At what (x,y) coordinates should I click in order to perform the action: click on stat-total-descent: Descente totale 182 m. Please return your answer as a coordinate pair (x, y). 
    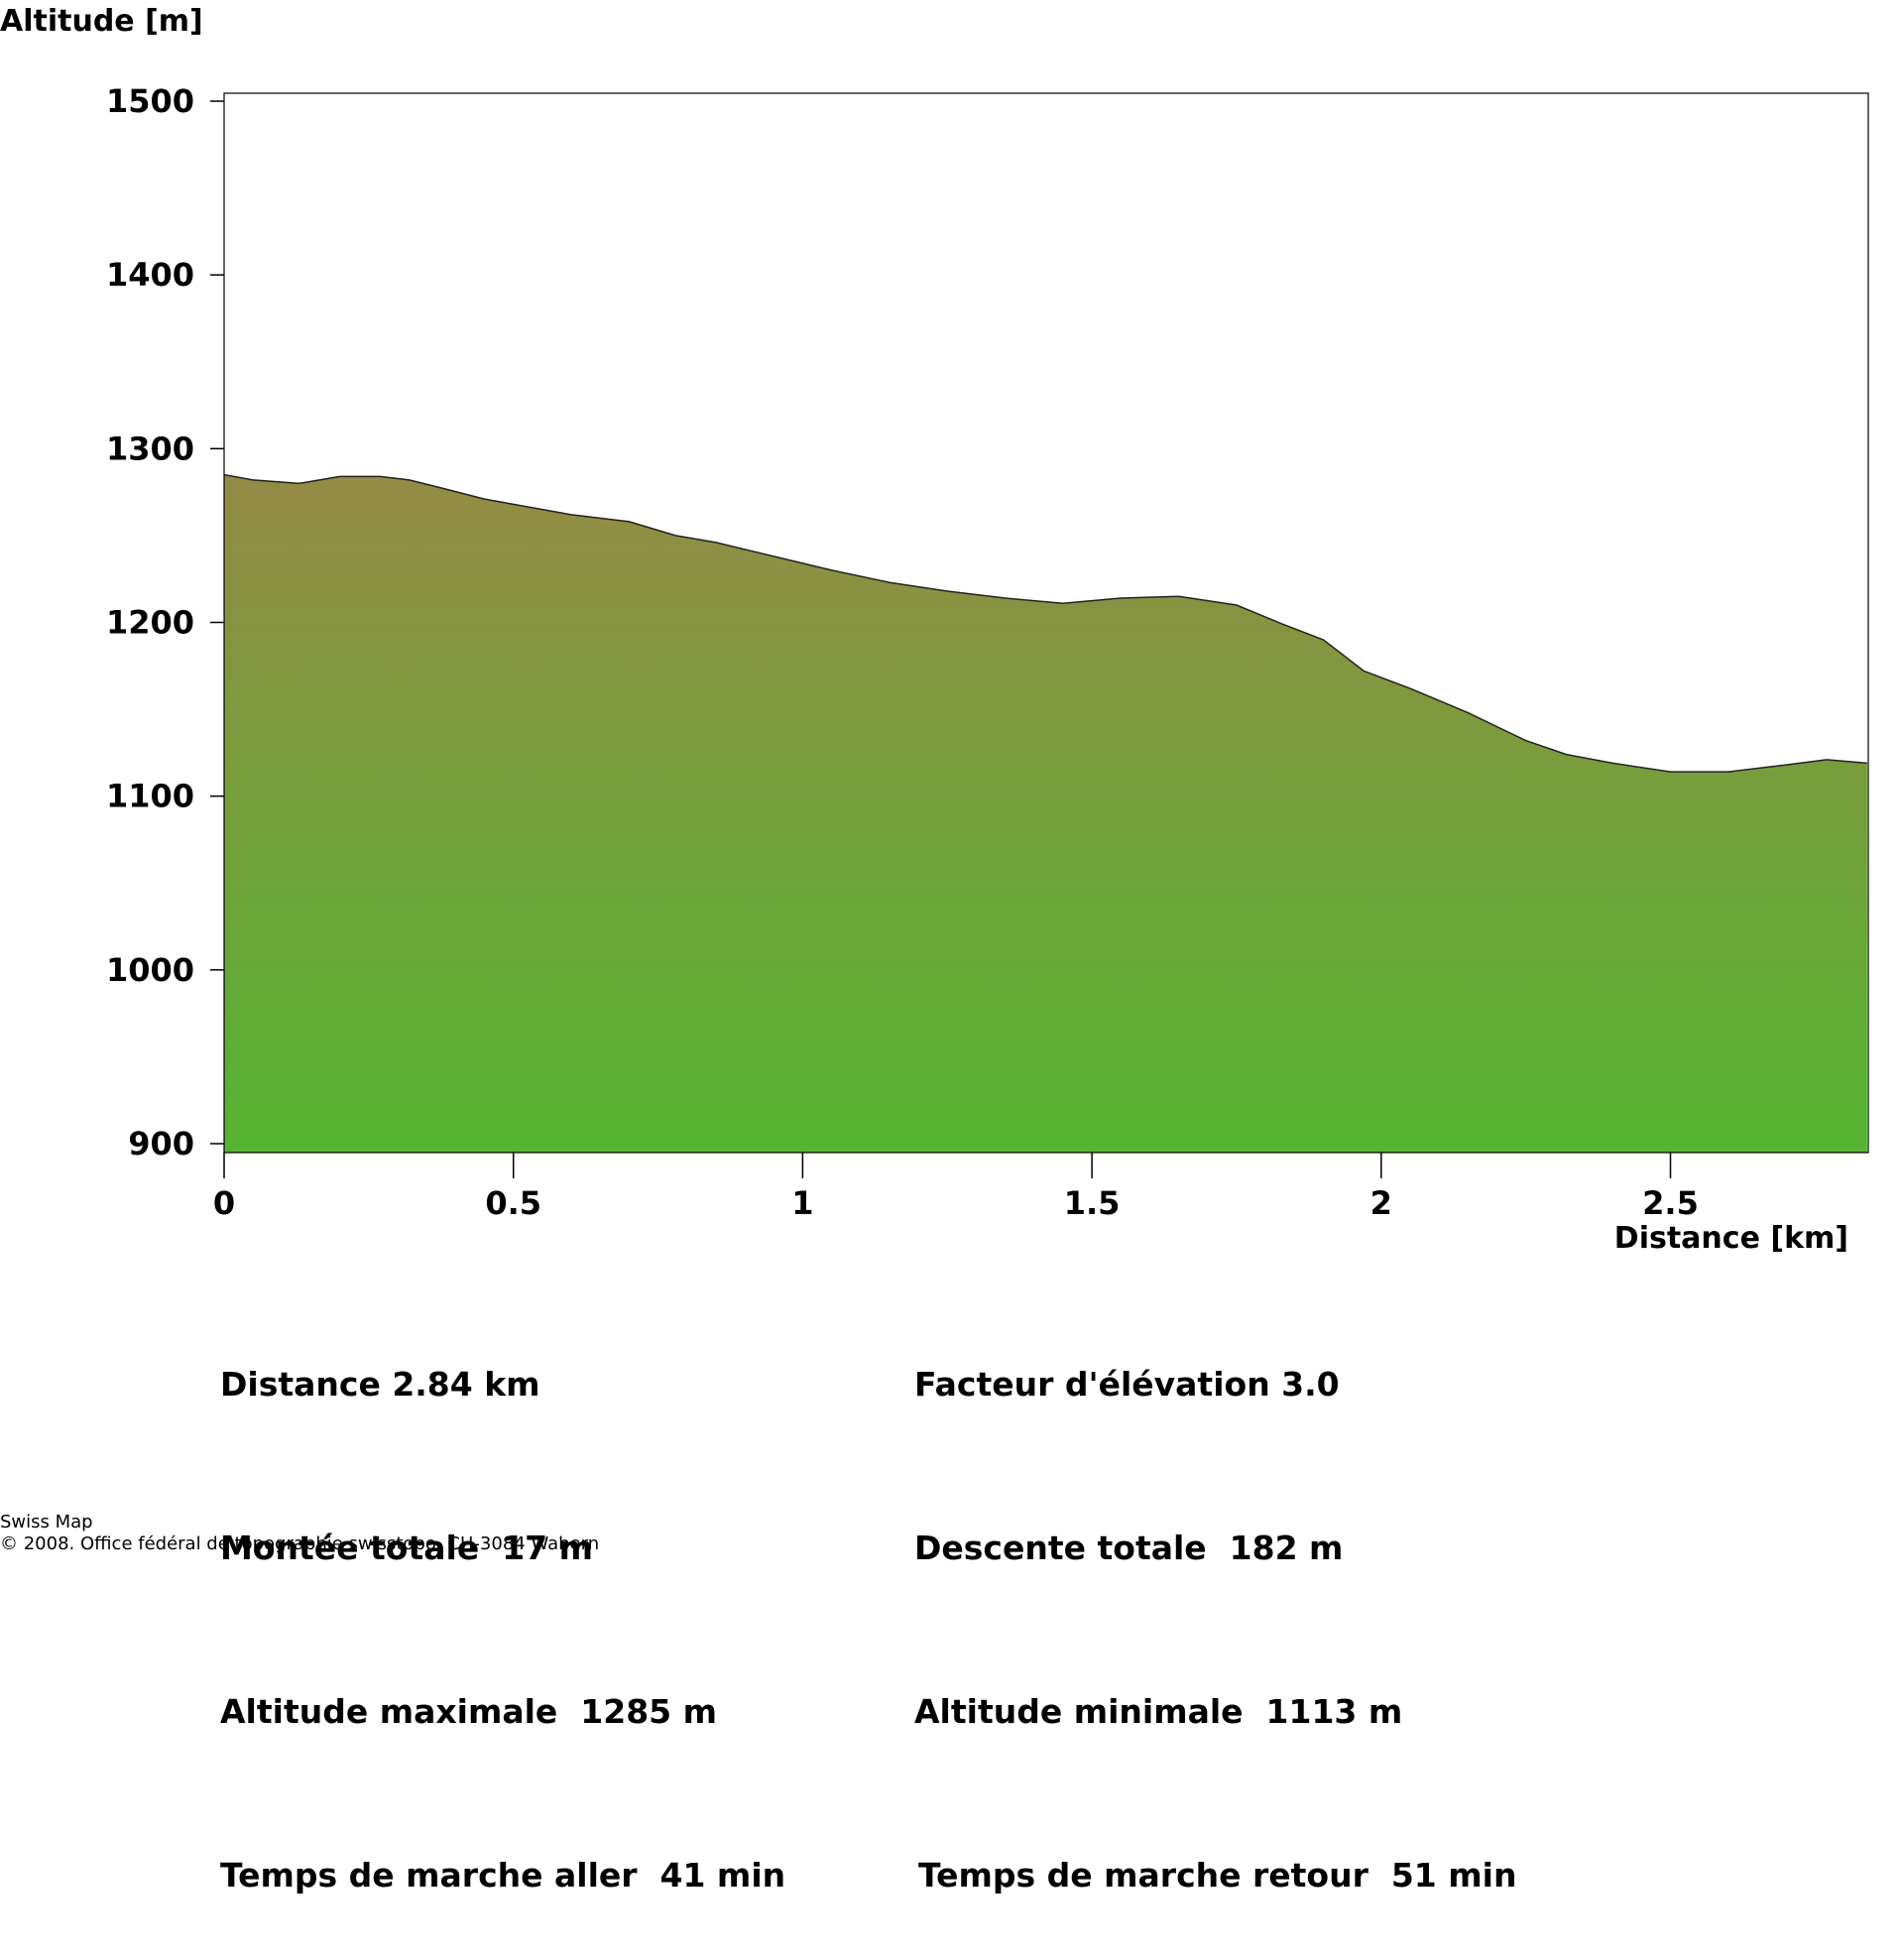
    Looking at the image, I should click on (1129, 1548).